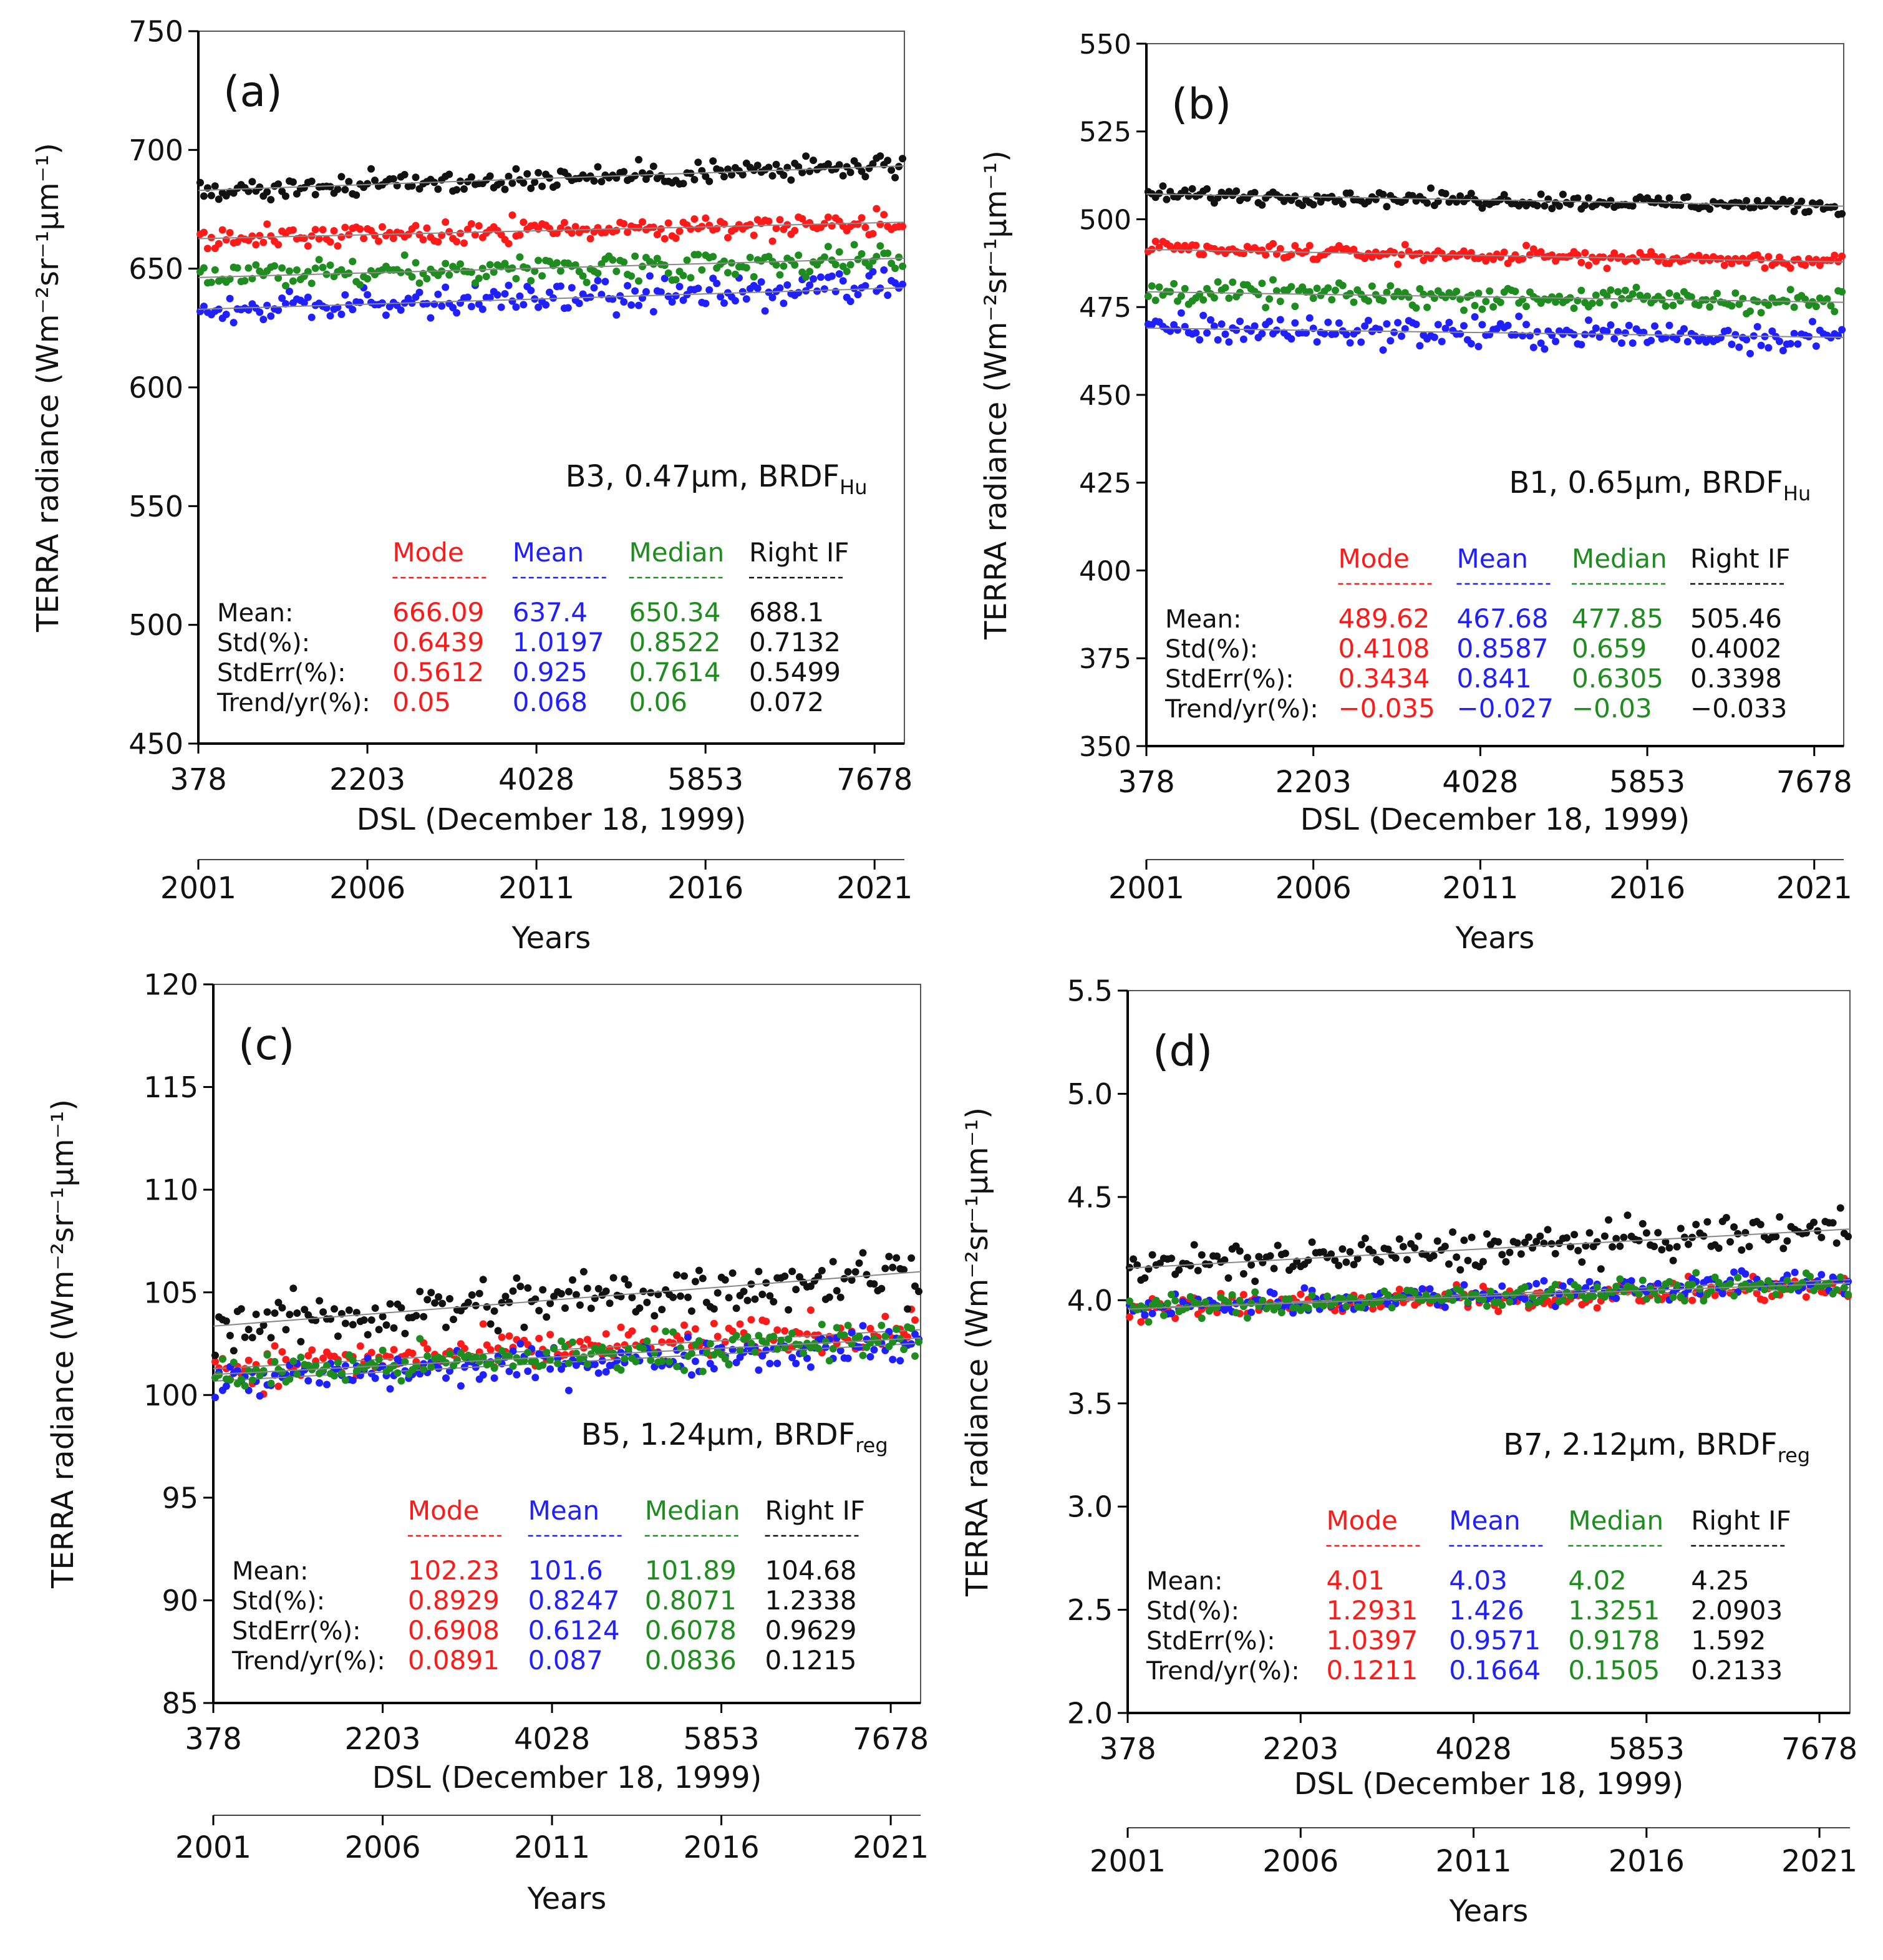  Describe the element at coordinates (1105, 484) in the screenshot. I see `y-tick-label: 425` at that location.